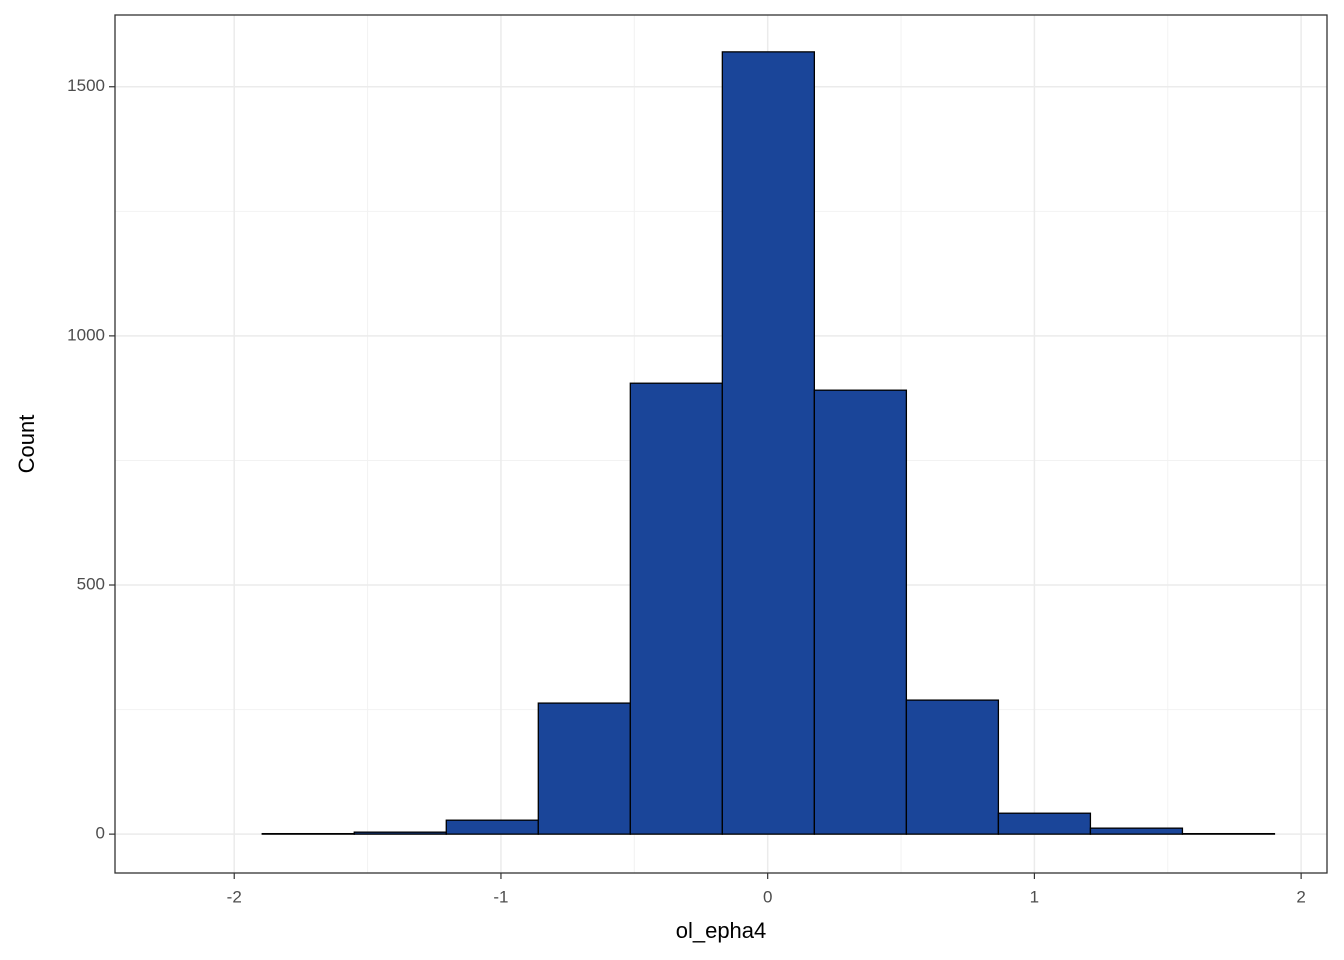 The width and height of the screenshot is (1344, 960). I want to click on y-tick-label: 500, so click(91, 583).